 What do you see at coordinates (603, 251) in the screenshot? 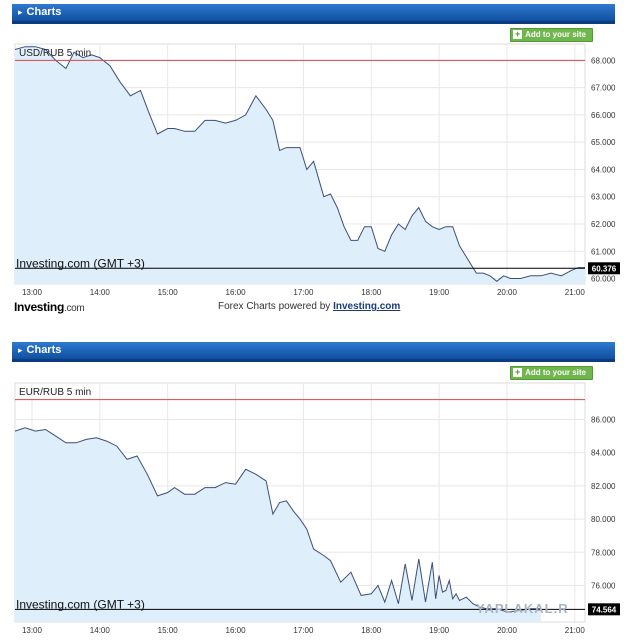
I see `y-tick-label: 61.000` at bounding box center [603, 251].